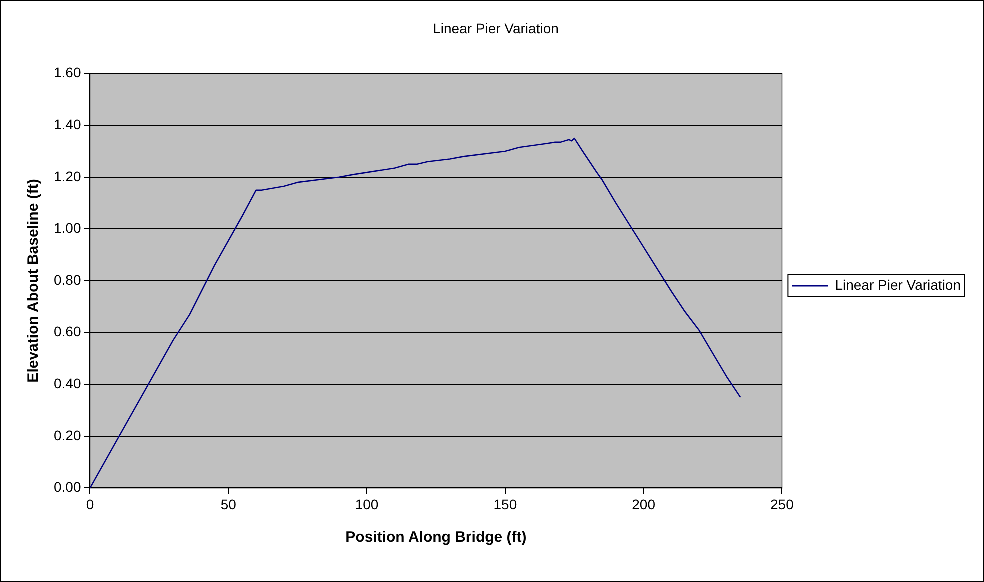 Image resolution: width=984 pixels, height=582 pixels. What do you see at coordinates (90, 504) in the screenshot?
I see `x-tick-label: 0` at bounding box center [90, 504].